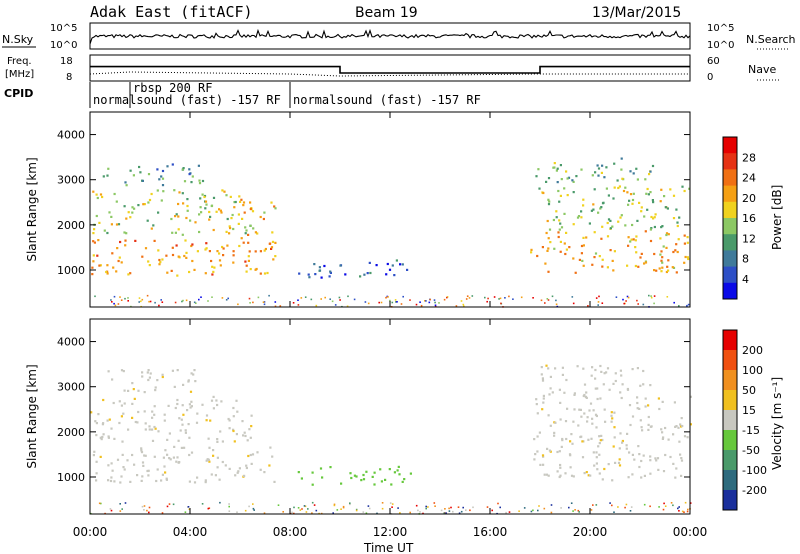 This screenshot has height=554, width=800. Describe the element at coordinates (390, 68) in the screenshot. I see `freq-panel` at that location.